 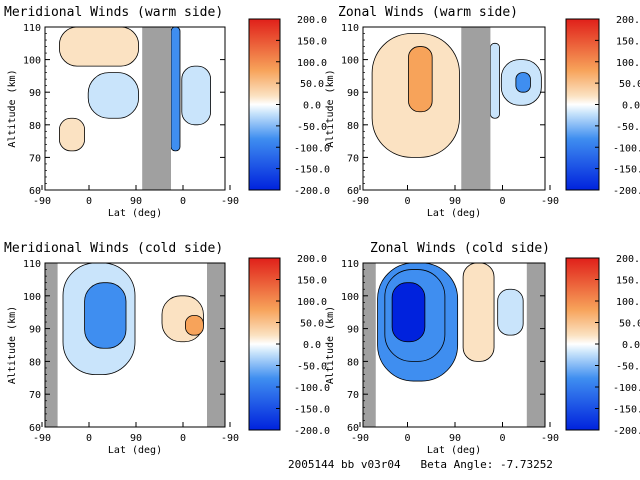 What do you see at coordinates (114, 248) in the screenshot?
I see `panel-title-meridional-cold: Meridional Winds (cold side)` at bounding box center [114, 248].